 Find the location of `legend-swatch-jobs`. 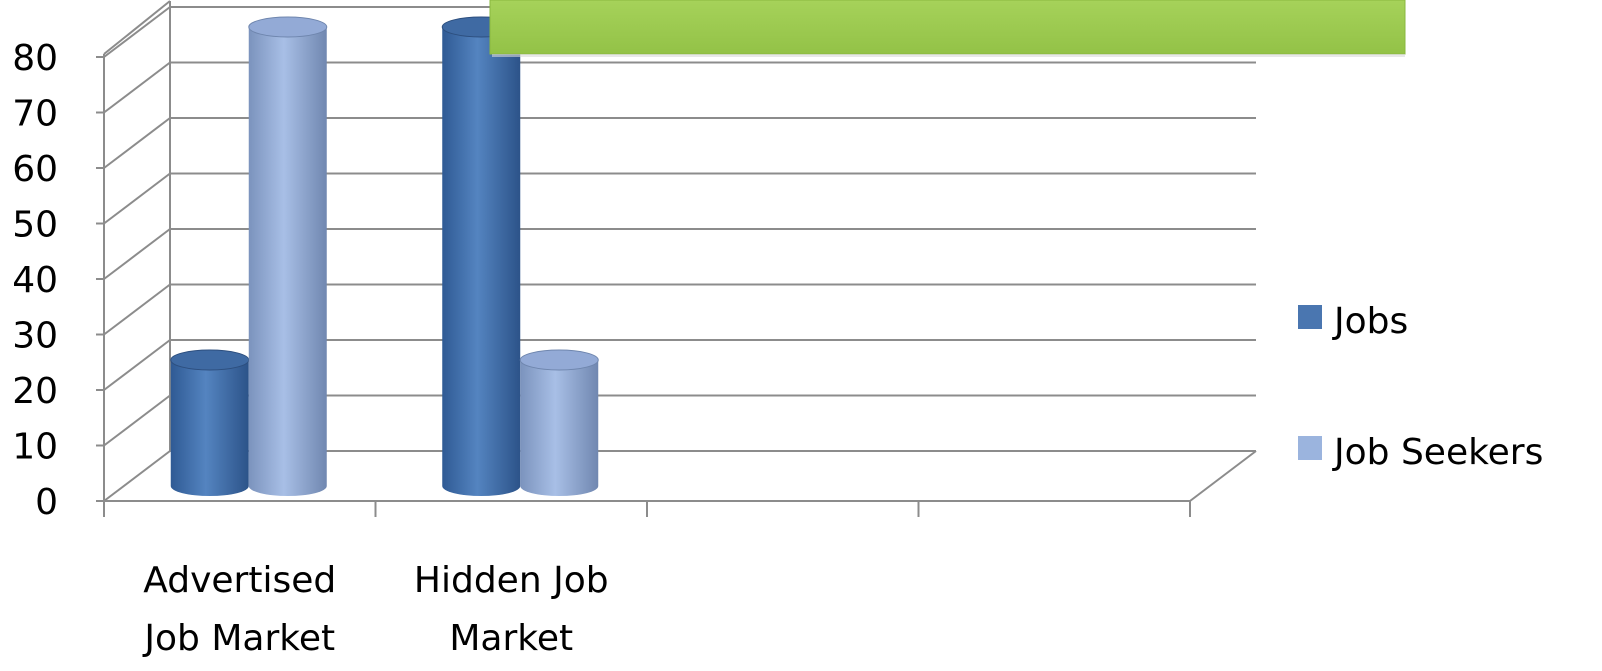

legend-swatch-jobs is located at coordinates (1310, 317).